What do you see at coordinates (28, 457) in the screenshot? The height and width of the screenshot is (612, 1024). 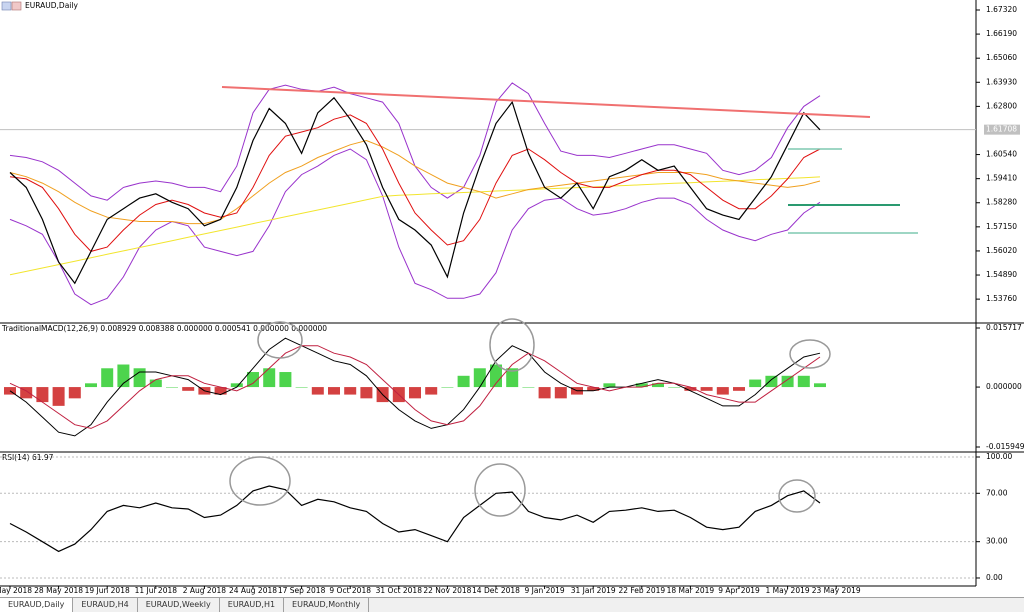 I see `rsi-title: RSI(14) 61.97` at bounding box center [28, 457].